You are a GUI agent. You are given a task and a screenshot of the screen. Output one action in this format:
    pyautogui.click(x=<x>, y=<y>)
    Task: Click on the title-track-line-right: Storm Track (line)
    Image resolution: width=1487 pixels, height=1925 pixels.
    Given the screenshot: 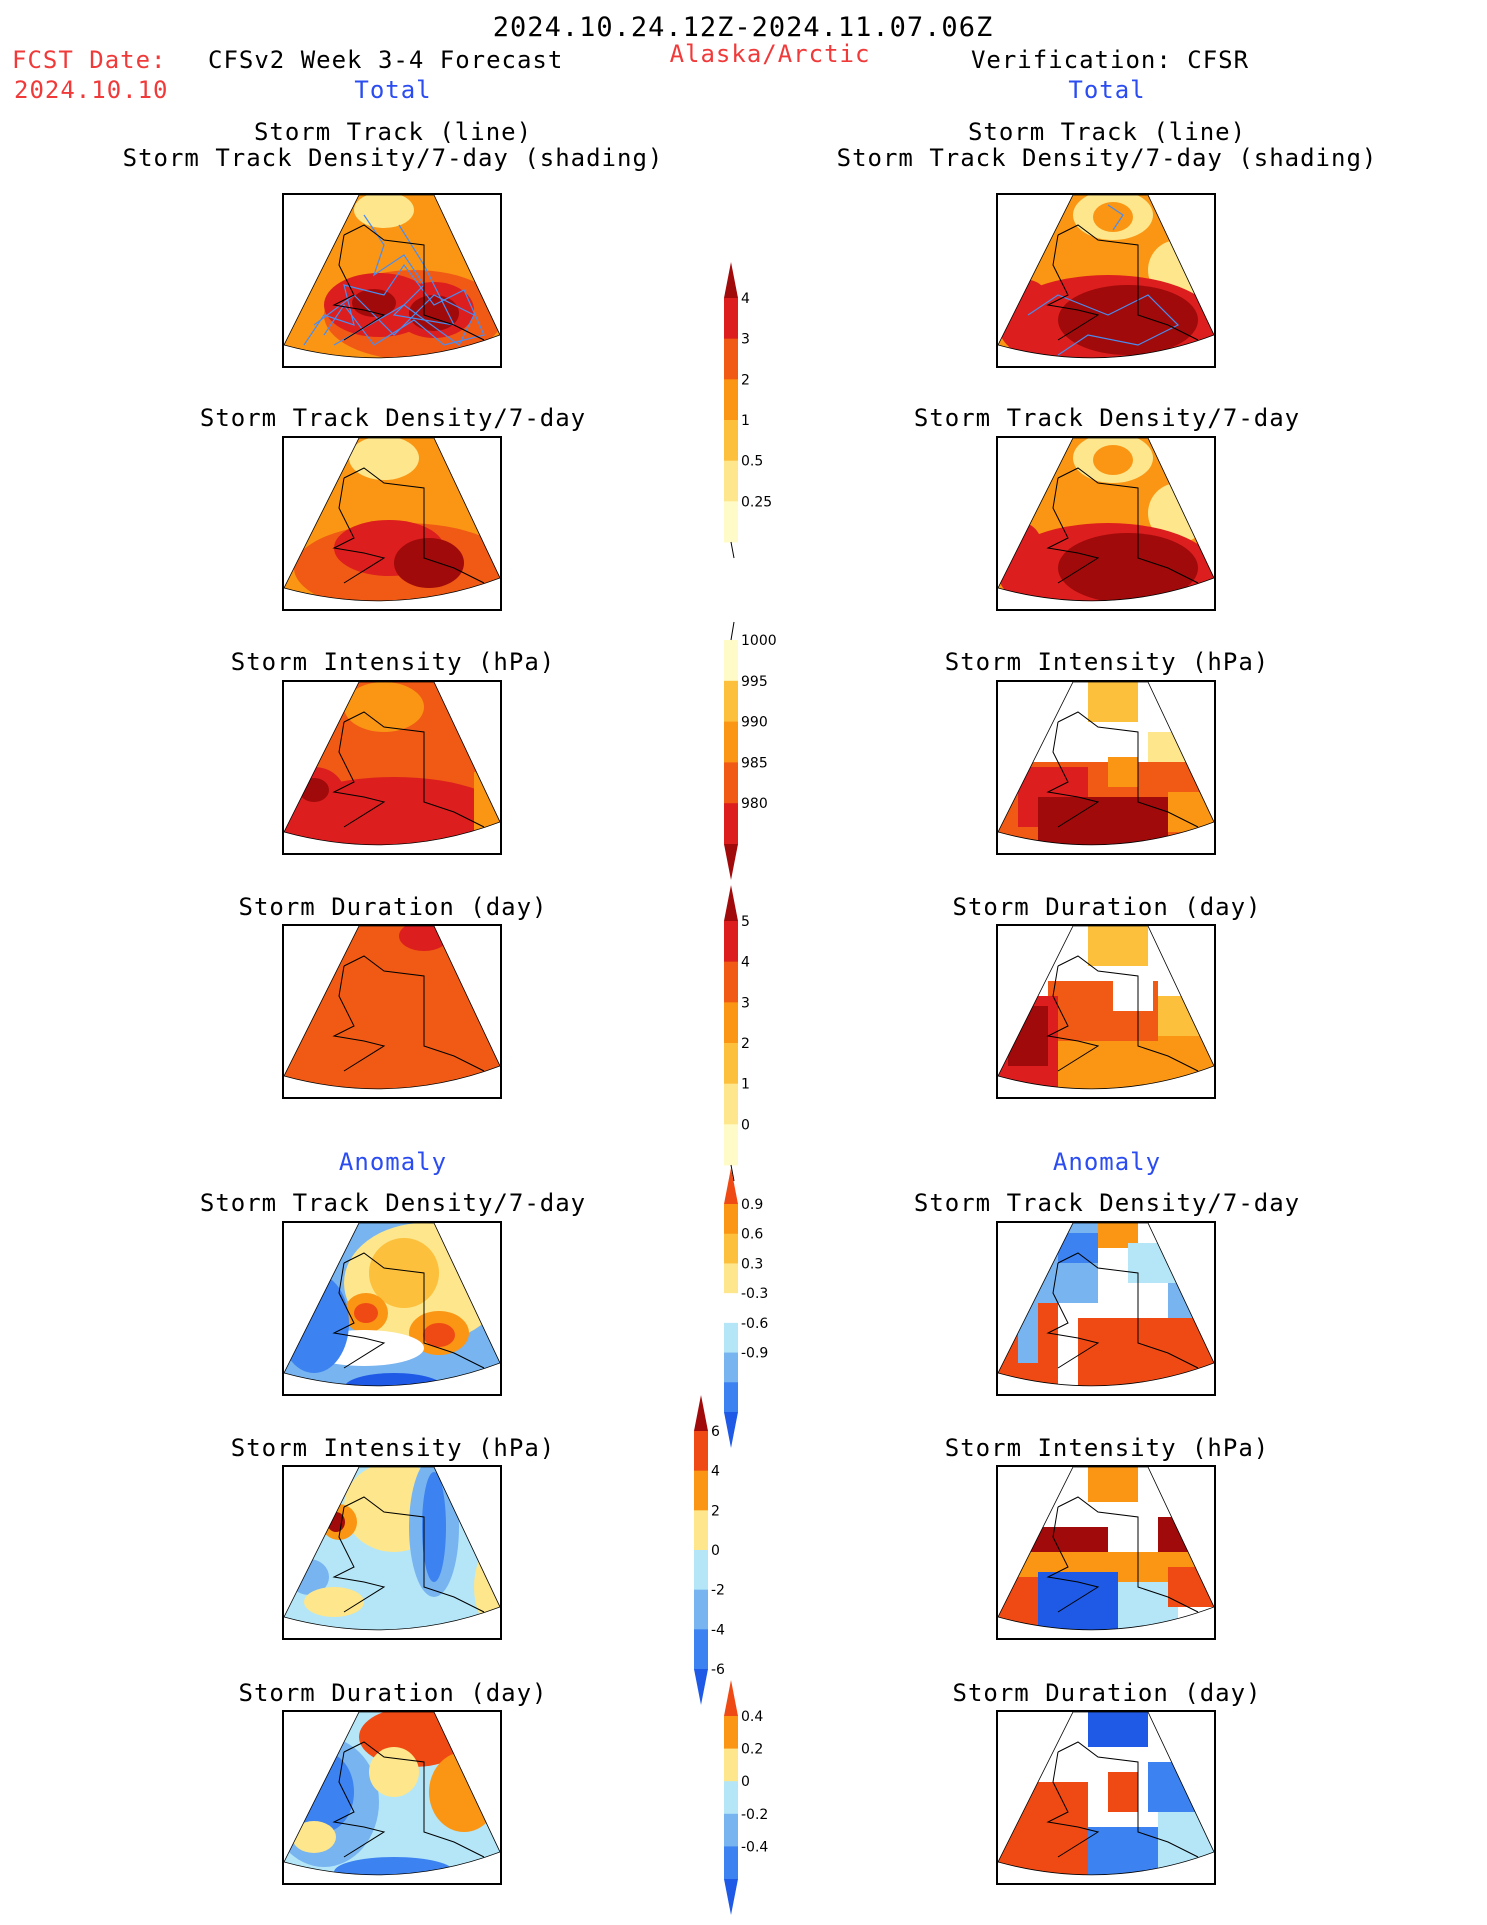 What is the action you would take?
    pyautogui.click(x=1107, y=132)
    